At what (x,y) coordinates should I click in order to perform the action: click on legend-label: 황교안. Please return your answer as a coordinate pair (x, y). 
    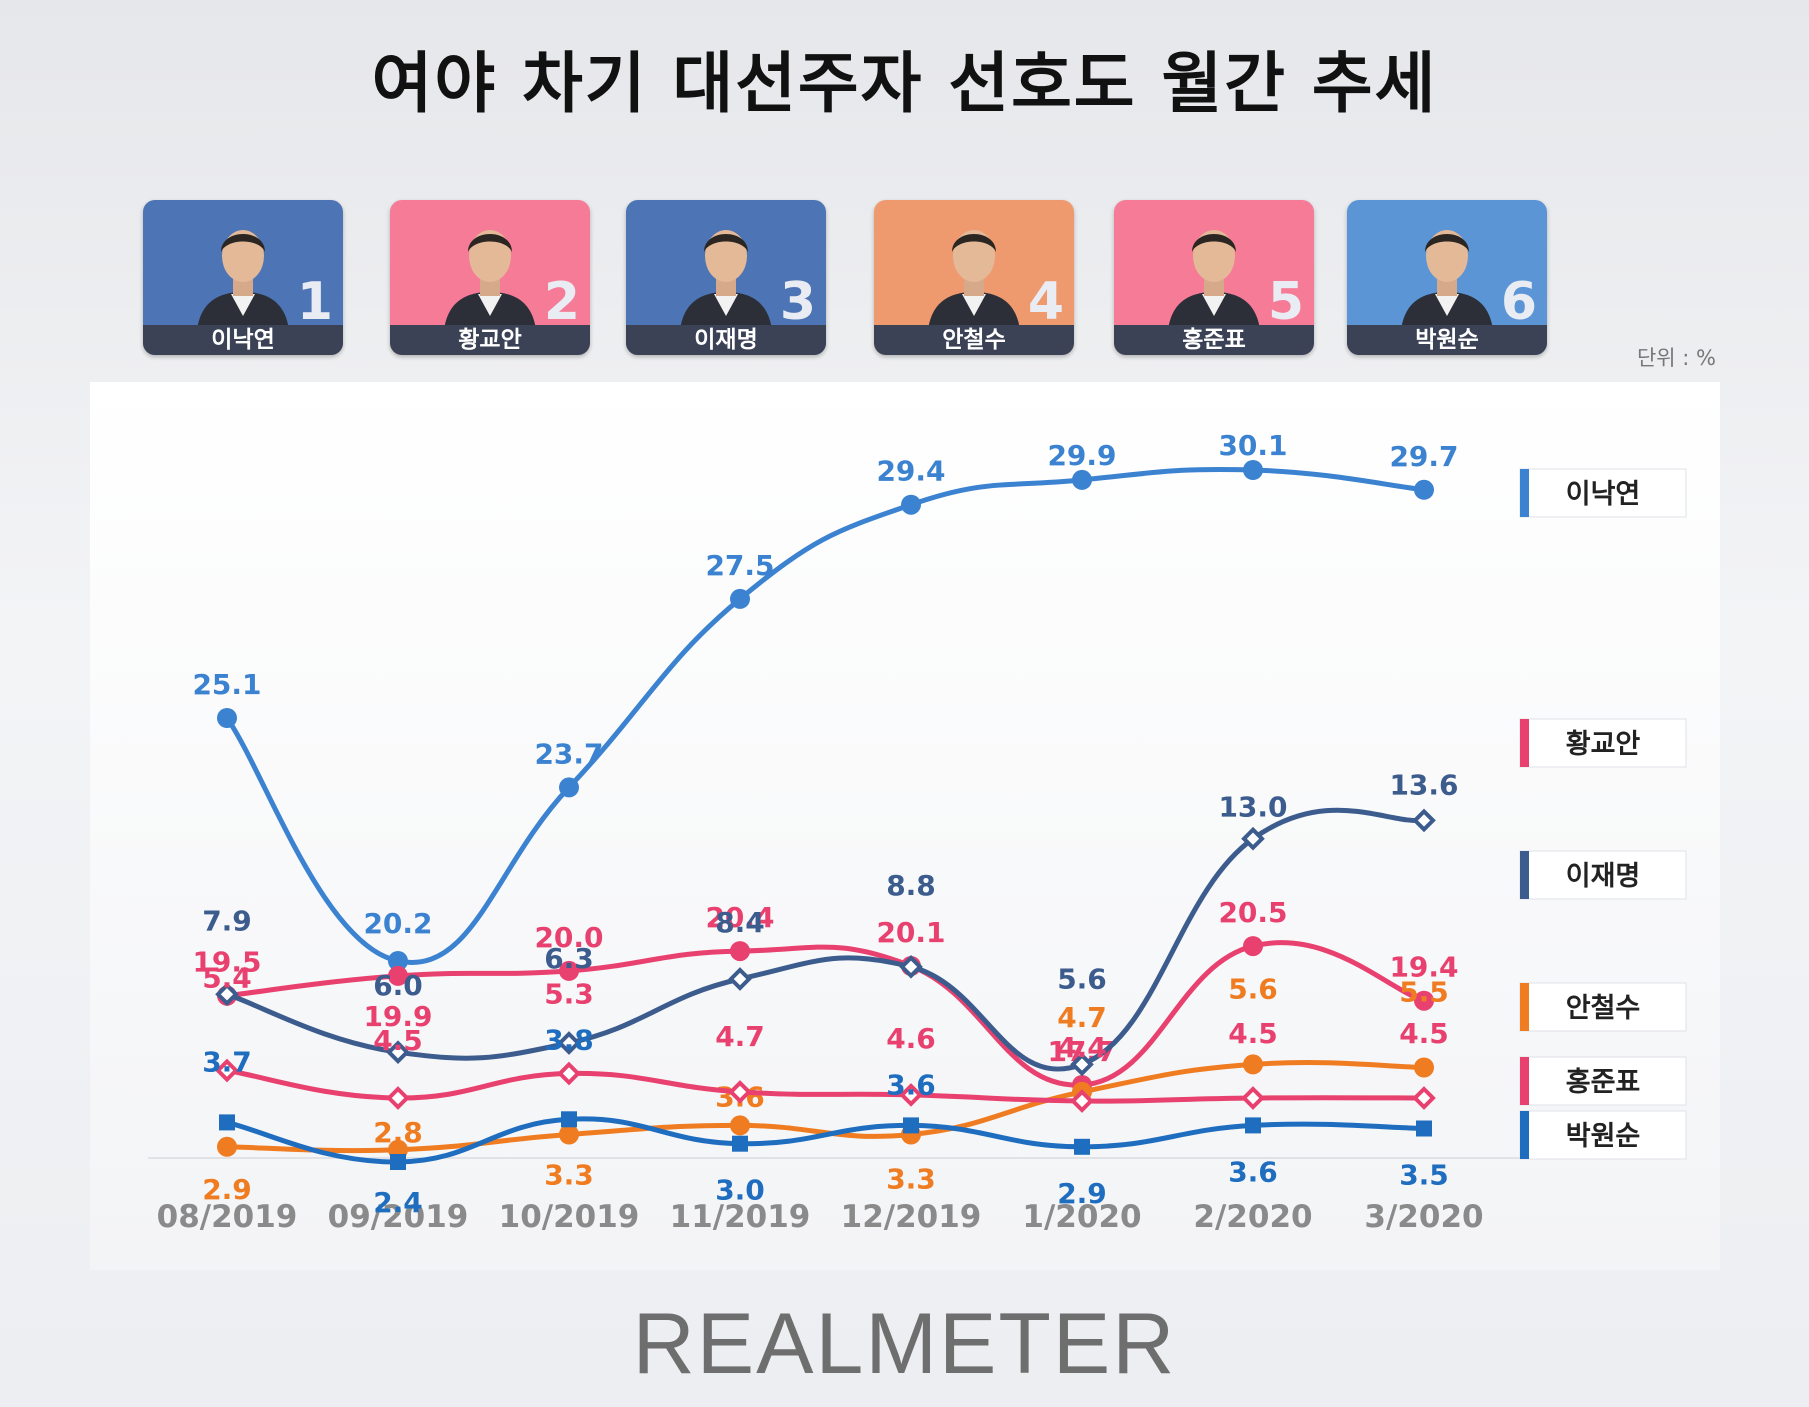
    Looking at the image, I should click on (1603, 744).